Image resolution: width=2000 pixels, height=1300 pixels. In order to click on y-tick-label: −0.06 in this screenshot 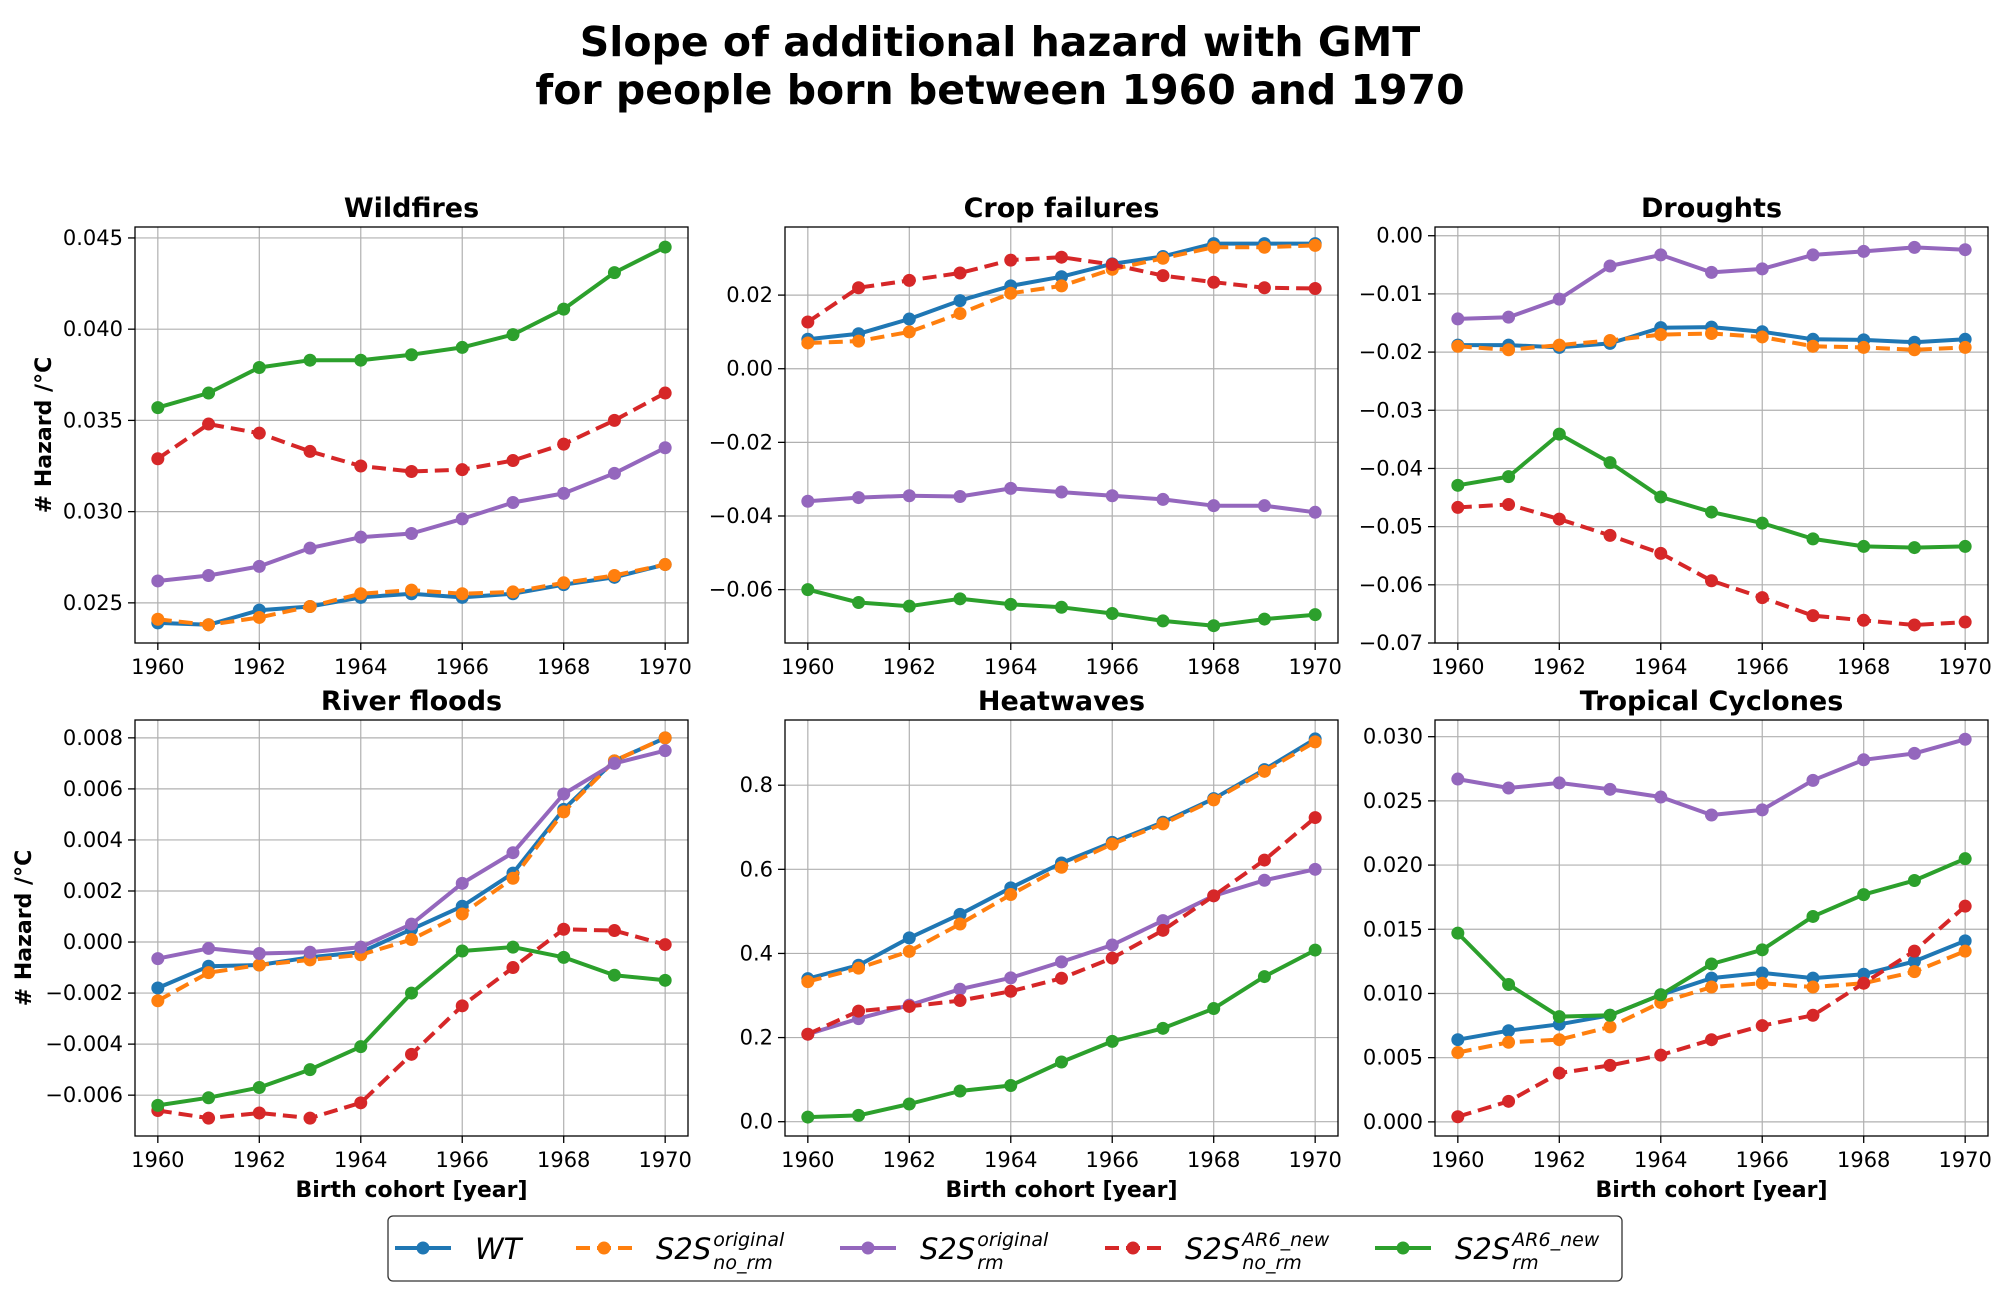, I will do `click(741, 590)`.